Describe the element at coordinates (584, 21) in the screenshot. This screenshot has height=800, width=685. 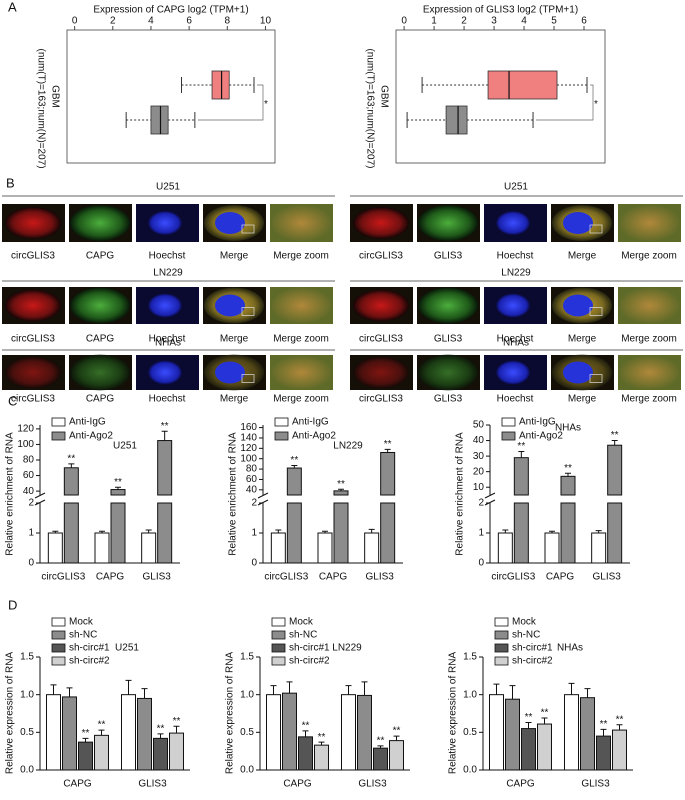
I see `x-tick-label: 6` at that location.